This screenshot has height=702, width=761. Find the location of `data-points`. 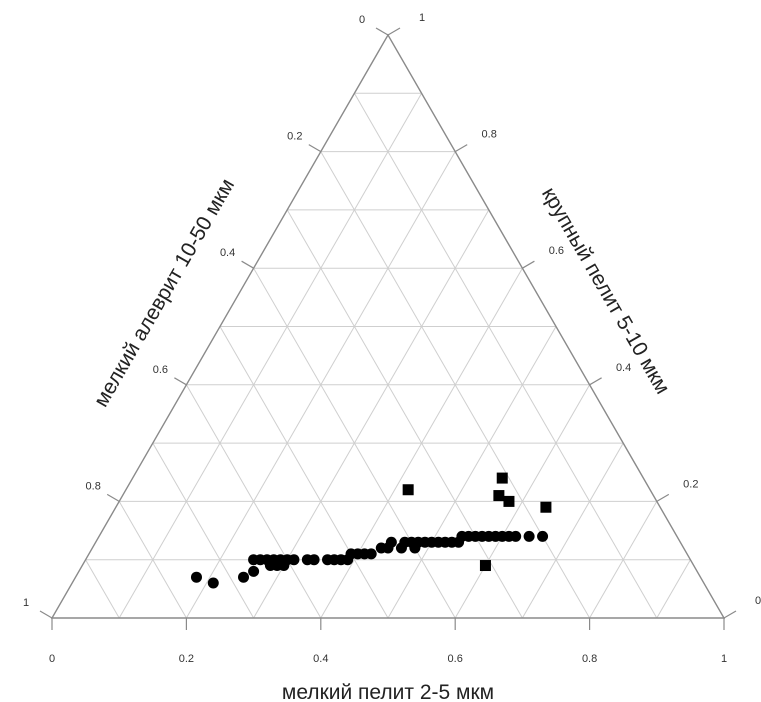

data-points is located at coordinates (371, 530).